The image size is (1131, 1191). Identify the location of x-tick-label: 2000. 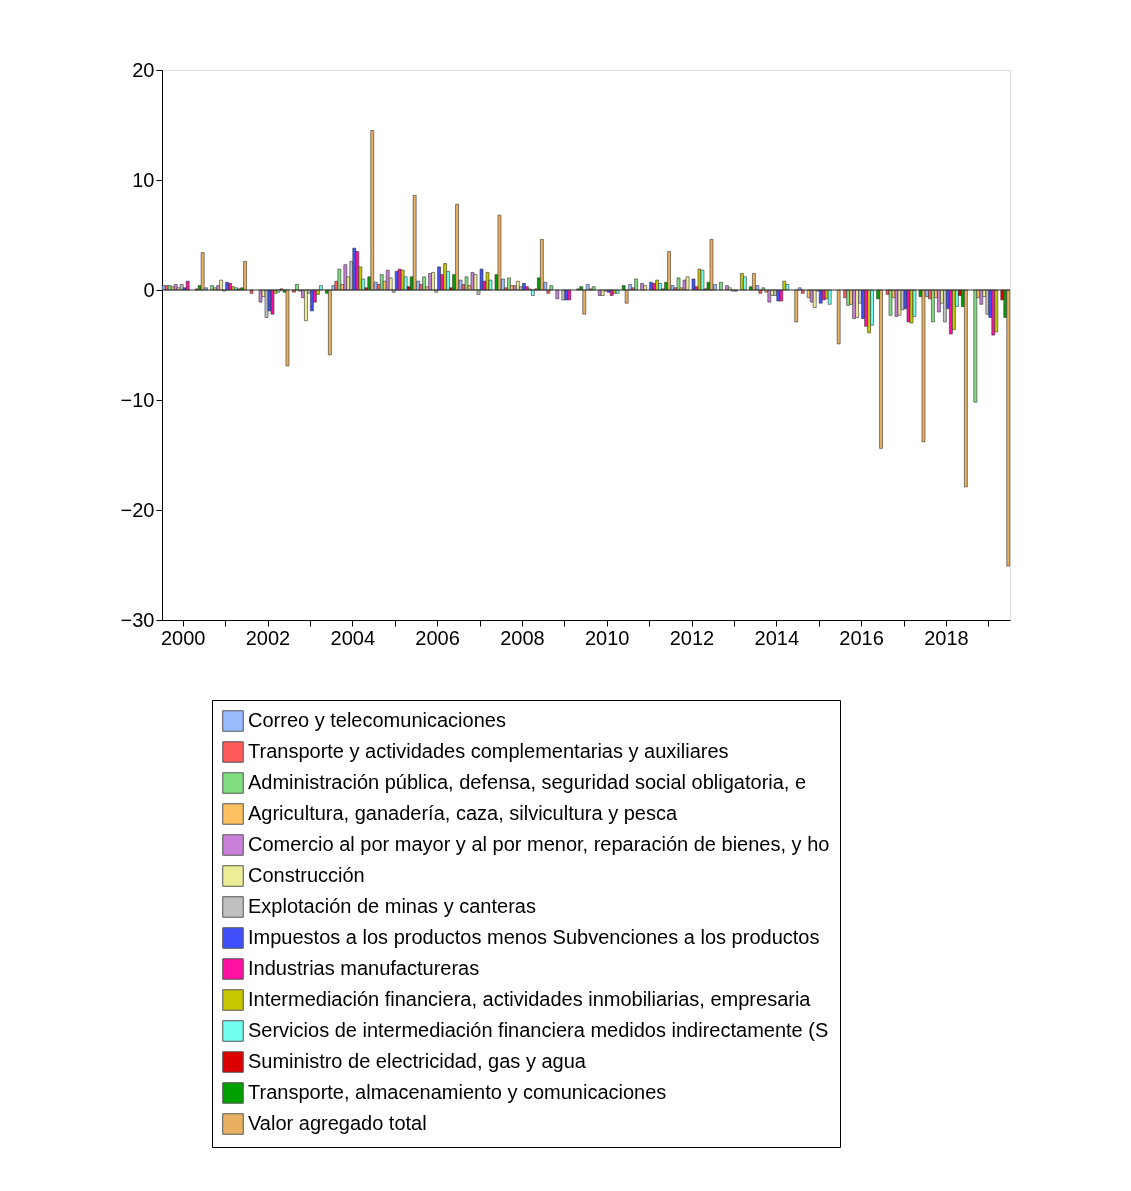
(183, 637).